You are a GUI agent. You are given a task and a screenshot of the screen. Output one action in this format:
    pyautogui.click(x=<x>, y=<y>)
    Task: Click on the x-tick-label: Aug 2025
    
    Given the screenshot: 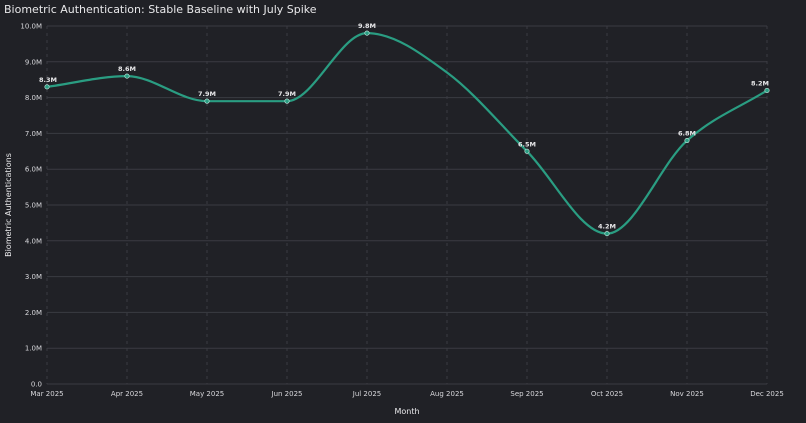 What is the action you would take?
    pyautogui.click(x=447, y=394)
    